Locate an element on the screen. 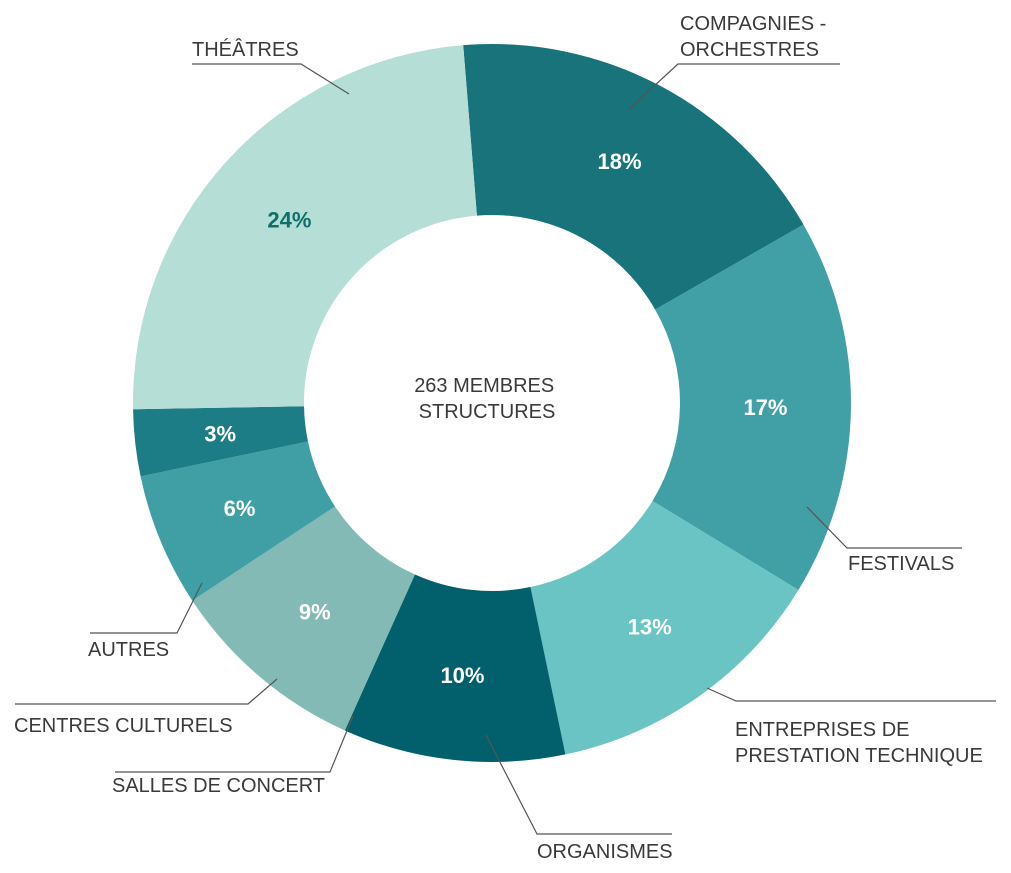 The height and width of the screenshot is (873, 1011). percent-label-autres: 24% is located at coordinates (289, 219).